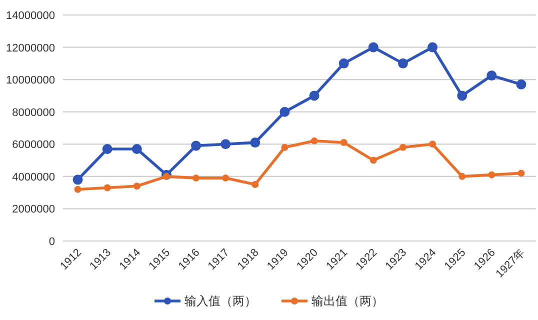 This screenshot has height=320, width=538. Describe the element at coordinates (33, 112) in the screenshot. I see `y-tick-label: 8000000` at that location.